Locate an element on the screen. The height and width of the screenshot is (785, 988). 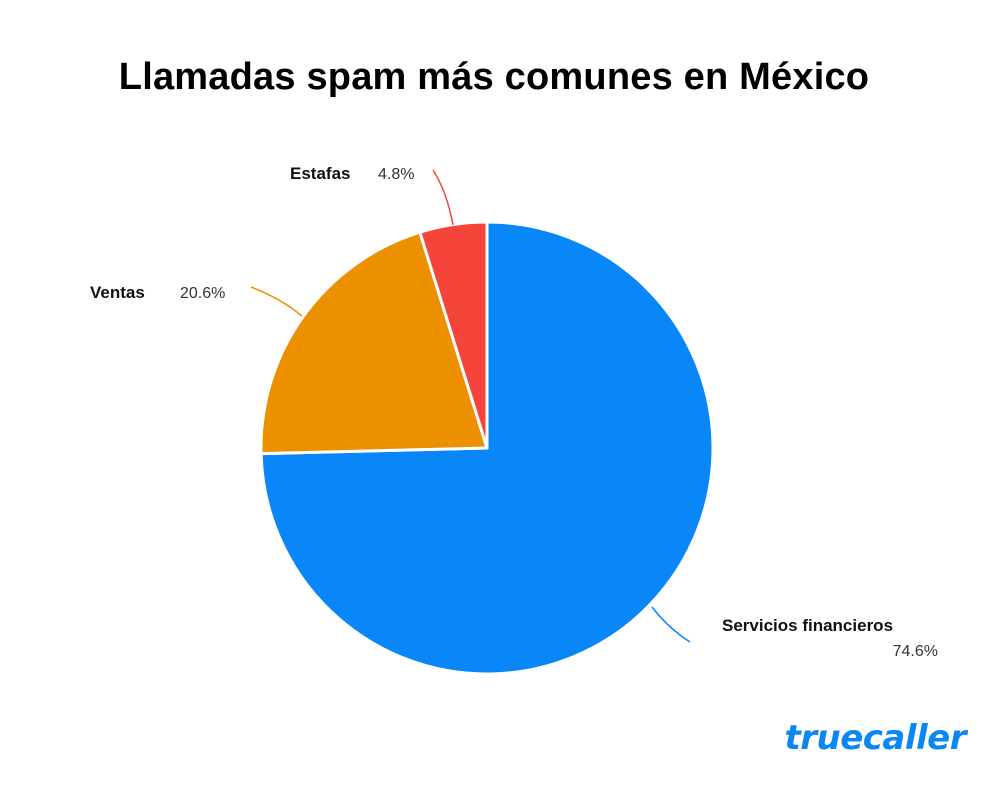
truecaller-logo: truecaller is located at coordinates (875, 738).